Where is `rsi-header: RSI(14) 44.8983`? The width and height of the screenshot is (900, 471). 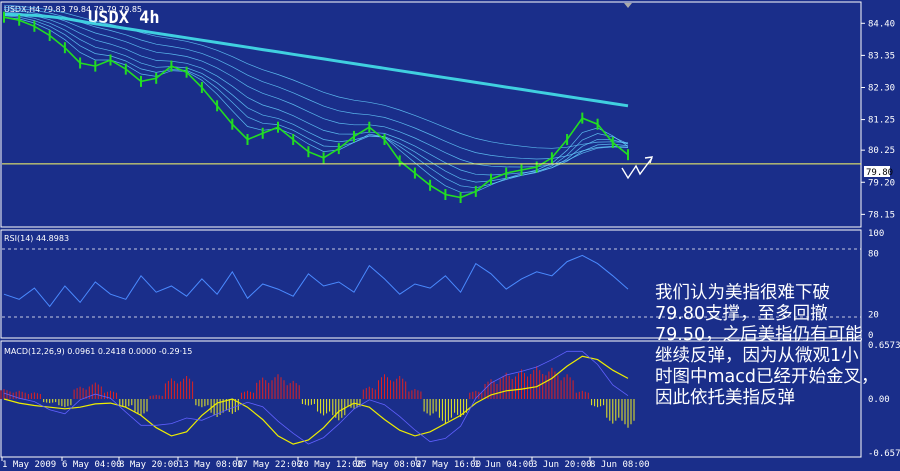 rsi-header: RSI(14) 44.8983 is located at coordinates (36, 238).